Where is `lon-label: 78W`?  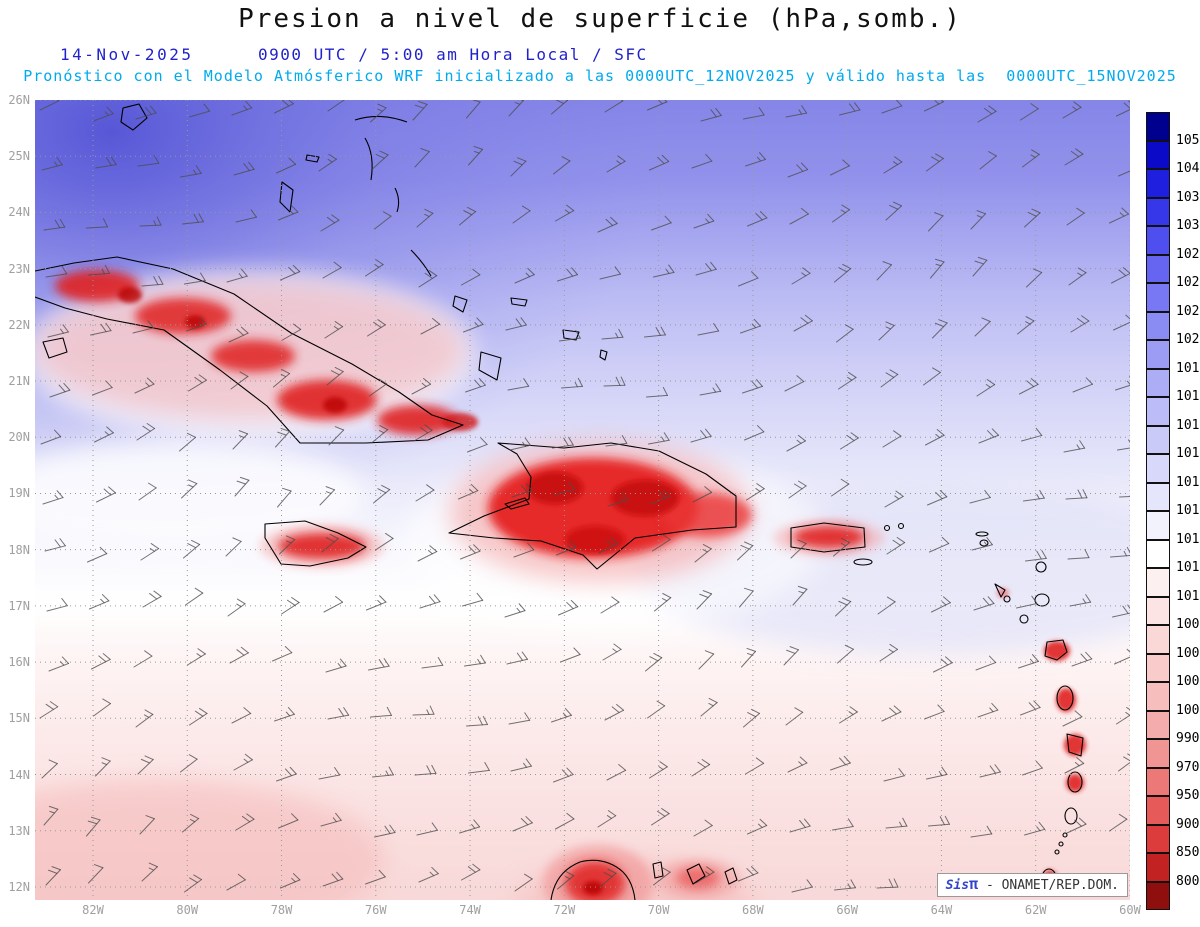 lon-label: 78W is located at coordinates (281, 910).